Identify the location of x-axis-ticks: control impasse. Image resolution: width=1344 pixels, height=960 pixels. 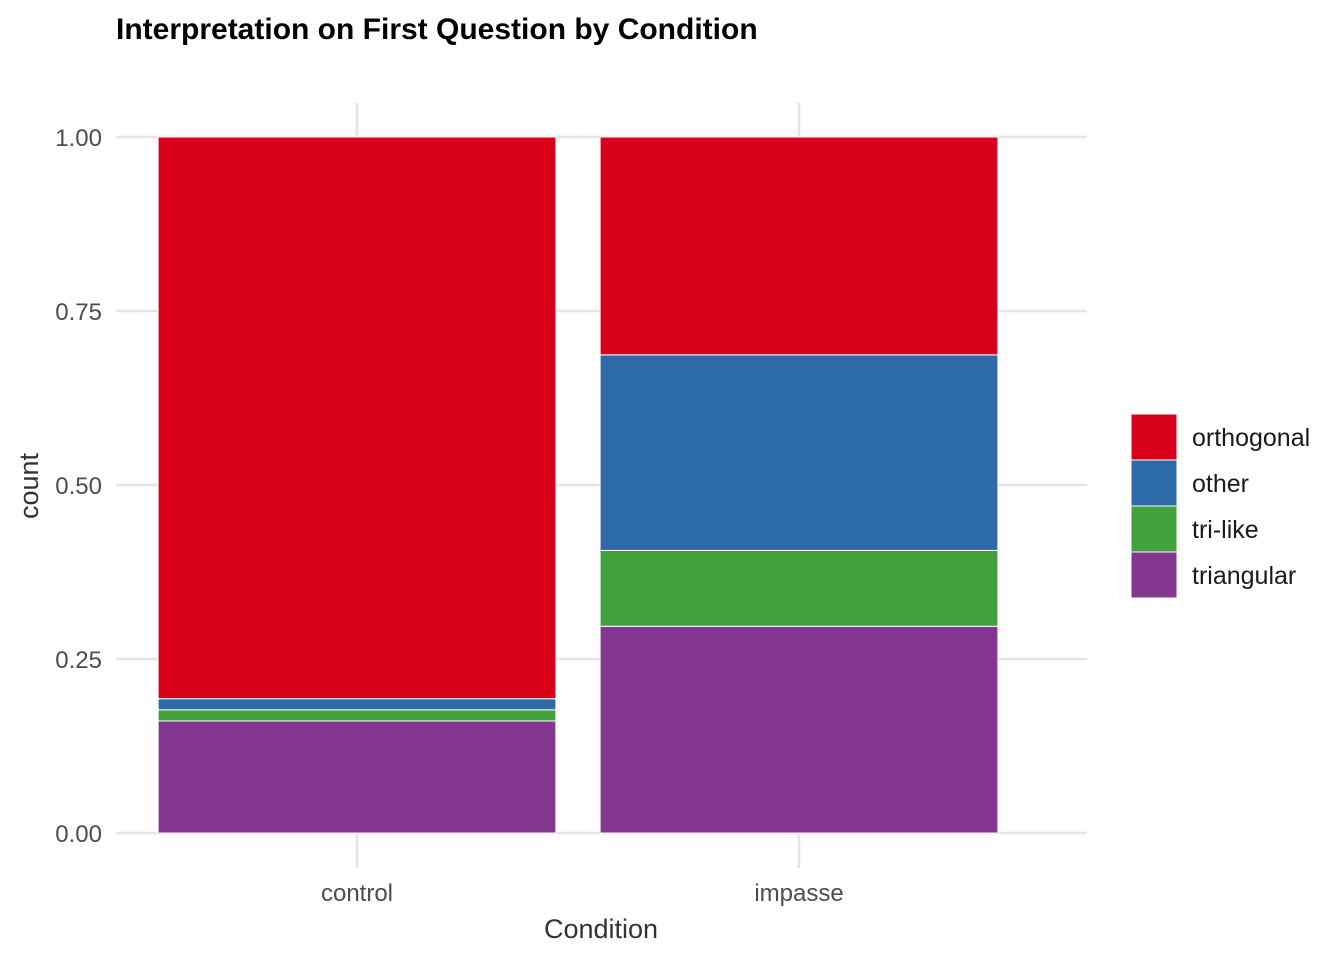
(582, 893).